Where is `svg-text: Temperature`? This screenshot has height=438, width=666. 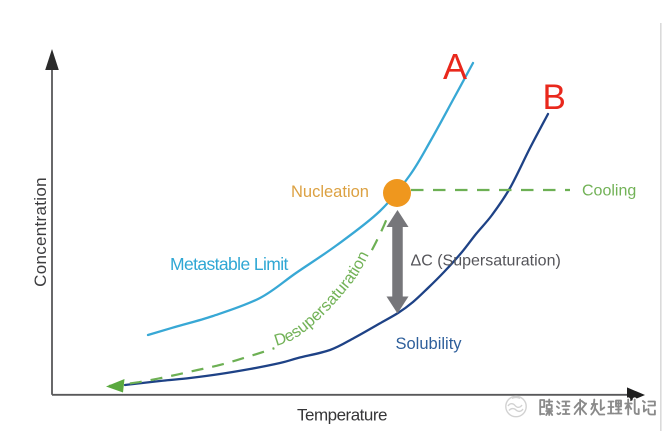 svg-text: Temperature is located at coordinates (342, 415).